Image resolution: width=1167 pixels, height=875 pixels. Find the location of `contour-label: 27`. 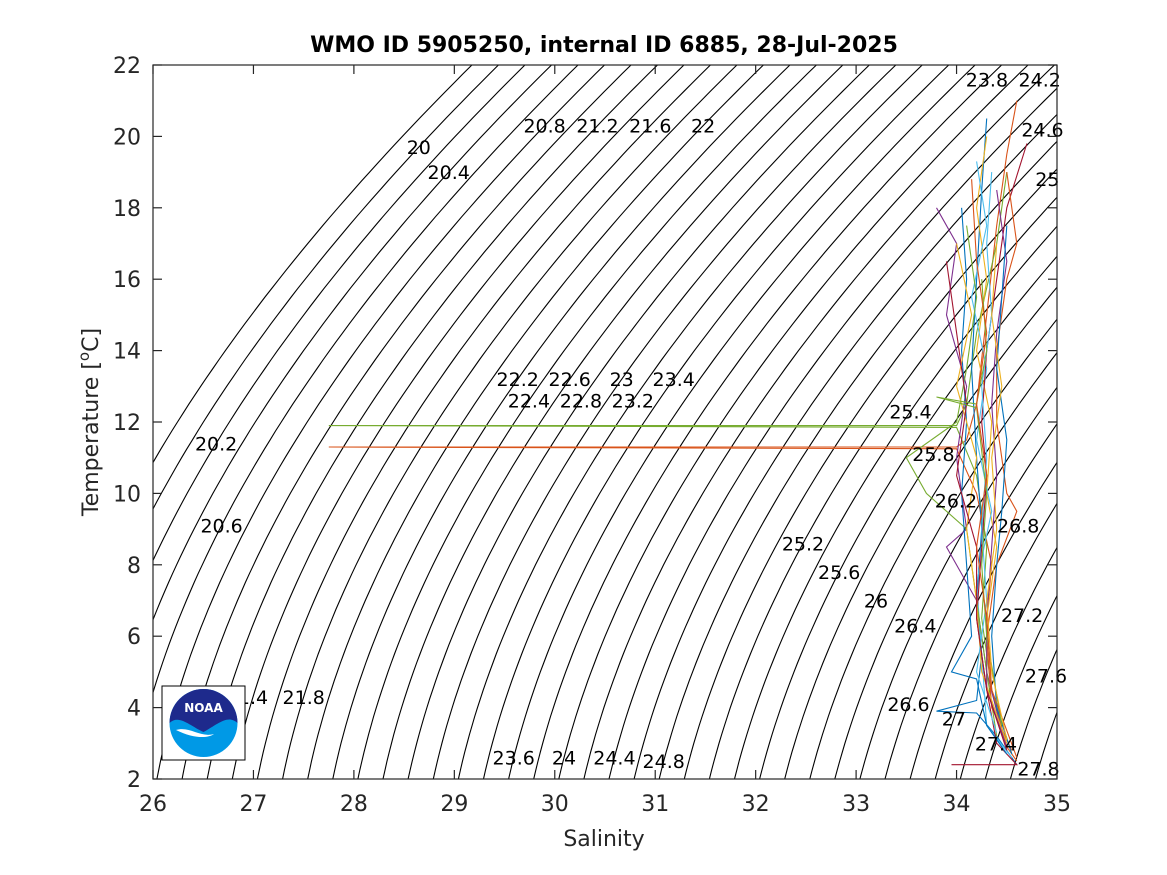

contour-label: 27 is located at coordinates (954, 719).